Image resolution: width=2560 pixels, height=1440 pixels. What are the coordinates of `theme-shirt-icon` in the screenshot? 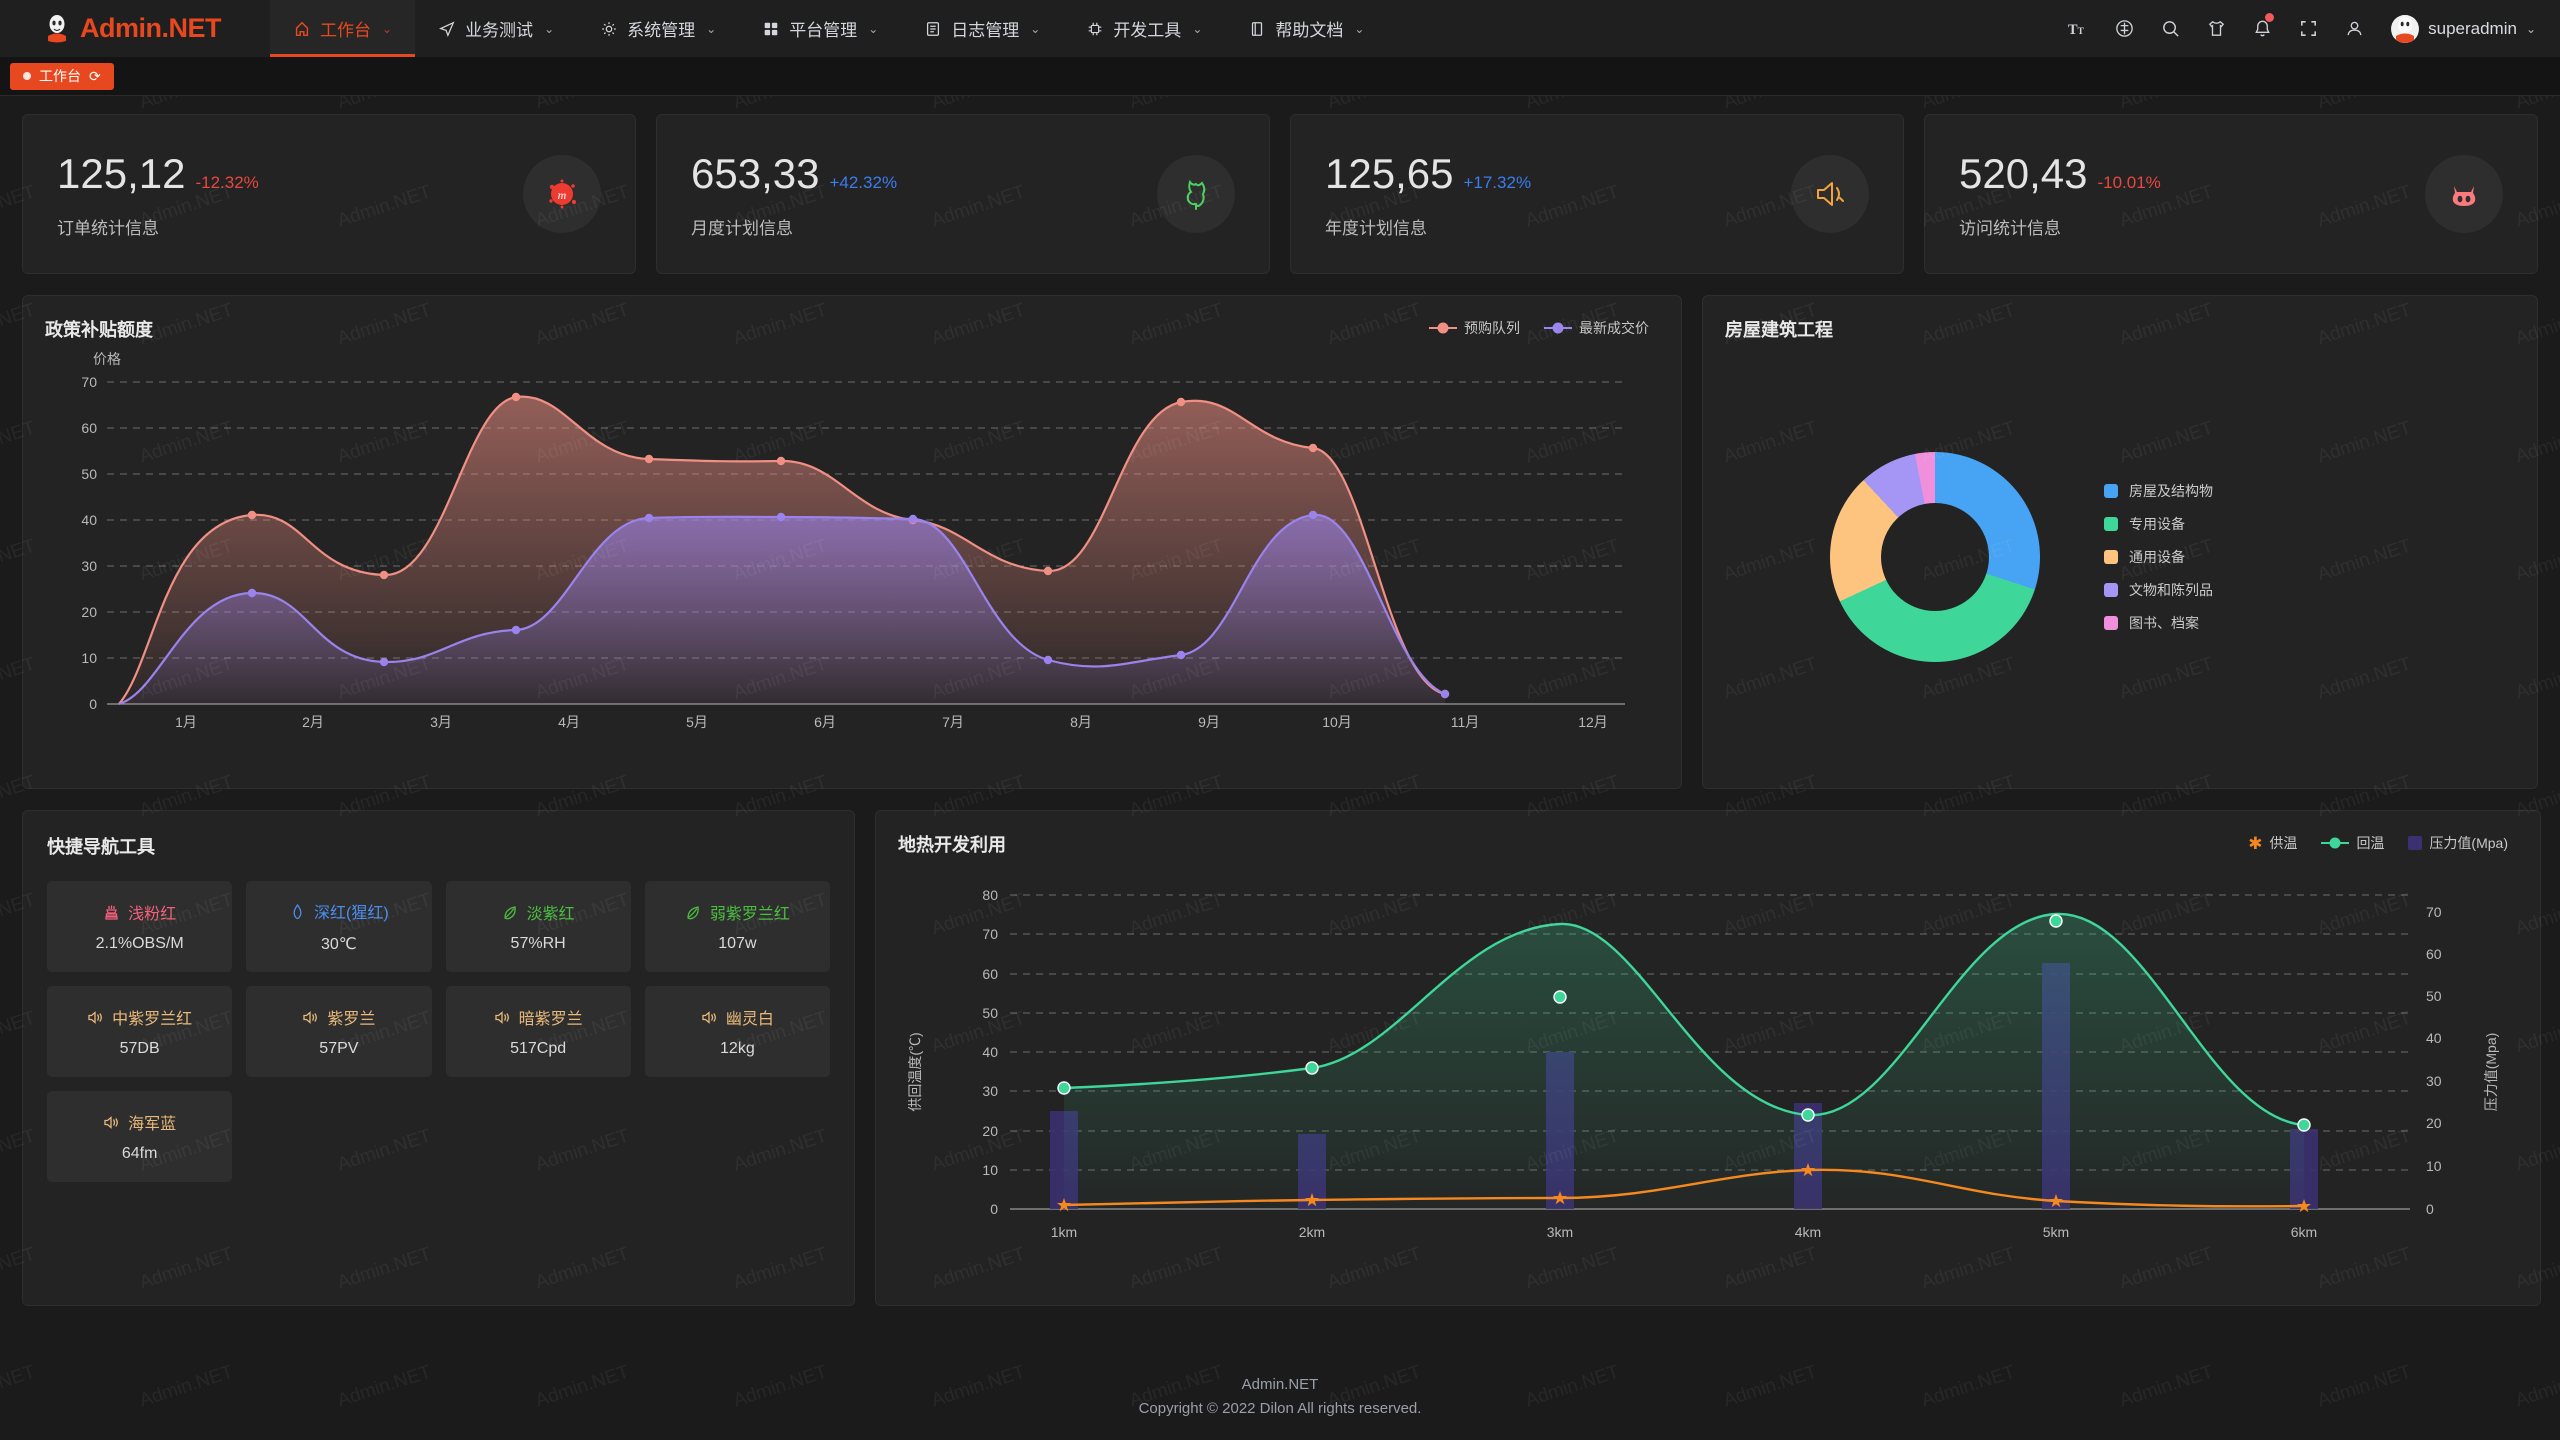 It's located at (2216, 28).